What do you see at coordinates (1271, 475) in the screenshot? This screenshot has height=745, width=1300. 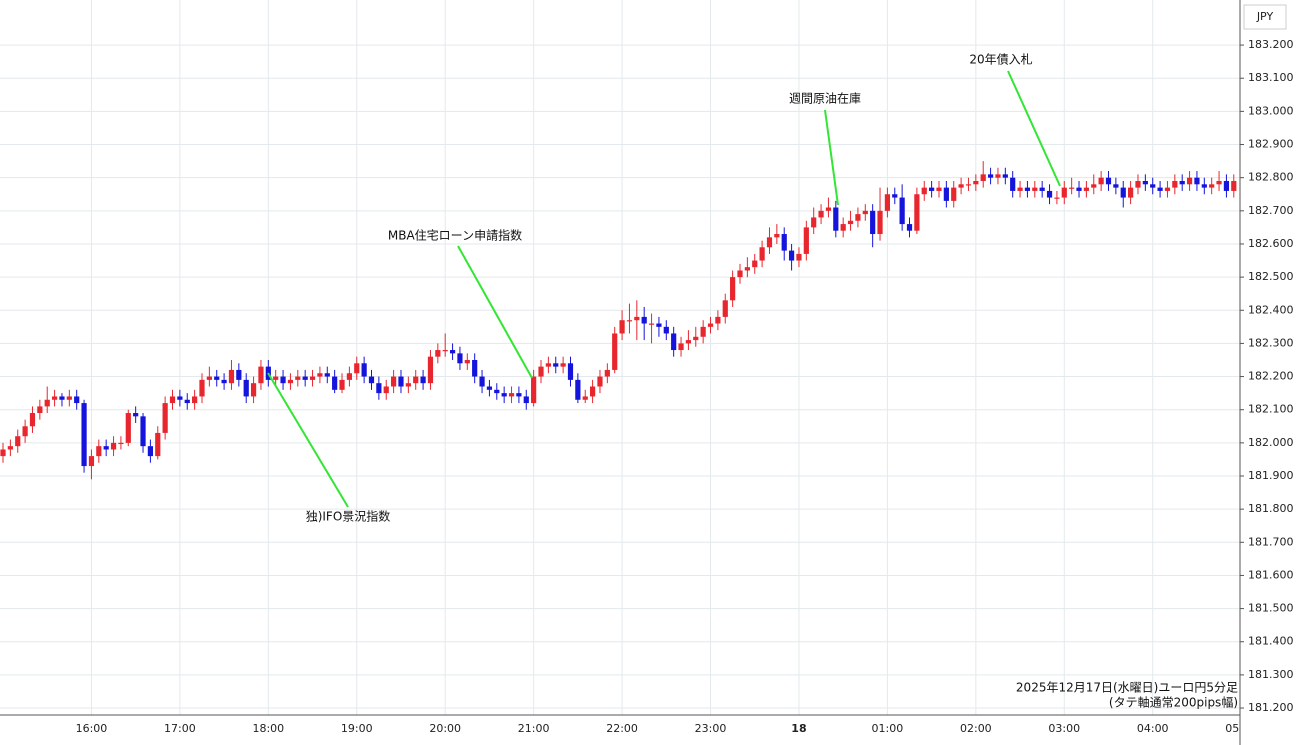 I see `y-tick-label: 181.900` at bounding box center [1271, 475].